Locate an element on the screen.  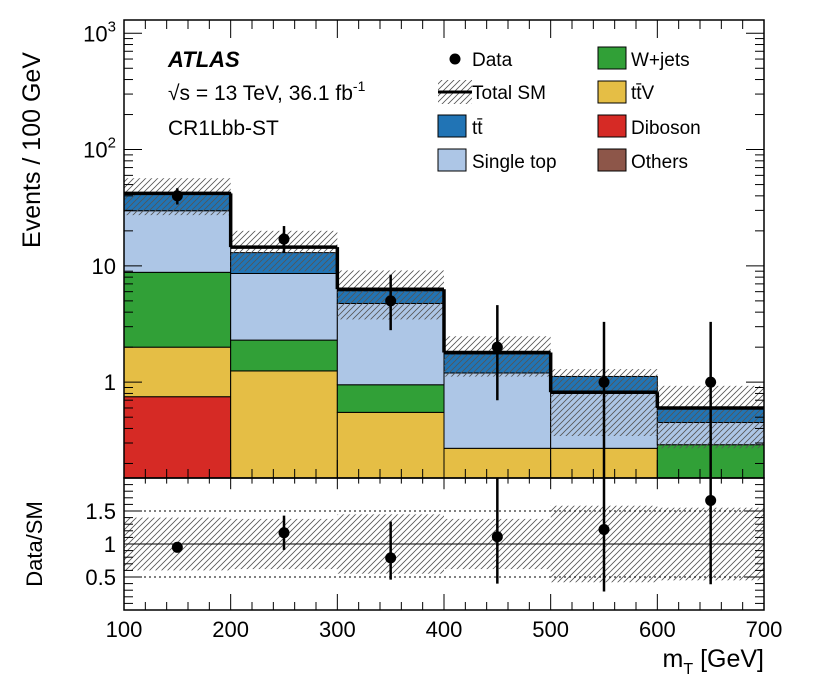
x-tick-label-6: 700 is located at coordinates (764, 629).